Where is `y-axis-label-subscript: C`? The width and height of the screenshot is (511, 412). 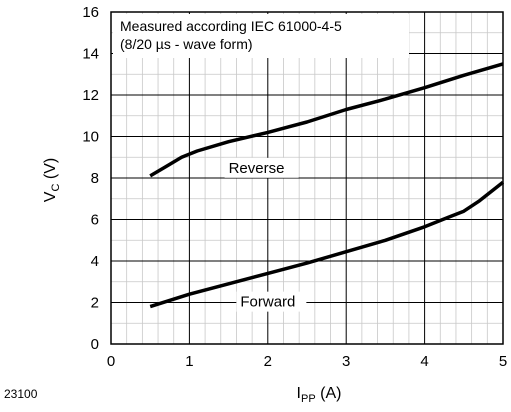 y-axis-label-subscript: C is located at coordinates (56, 188).